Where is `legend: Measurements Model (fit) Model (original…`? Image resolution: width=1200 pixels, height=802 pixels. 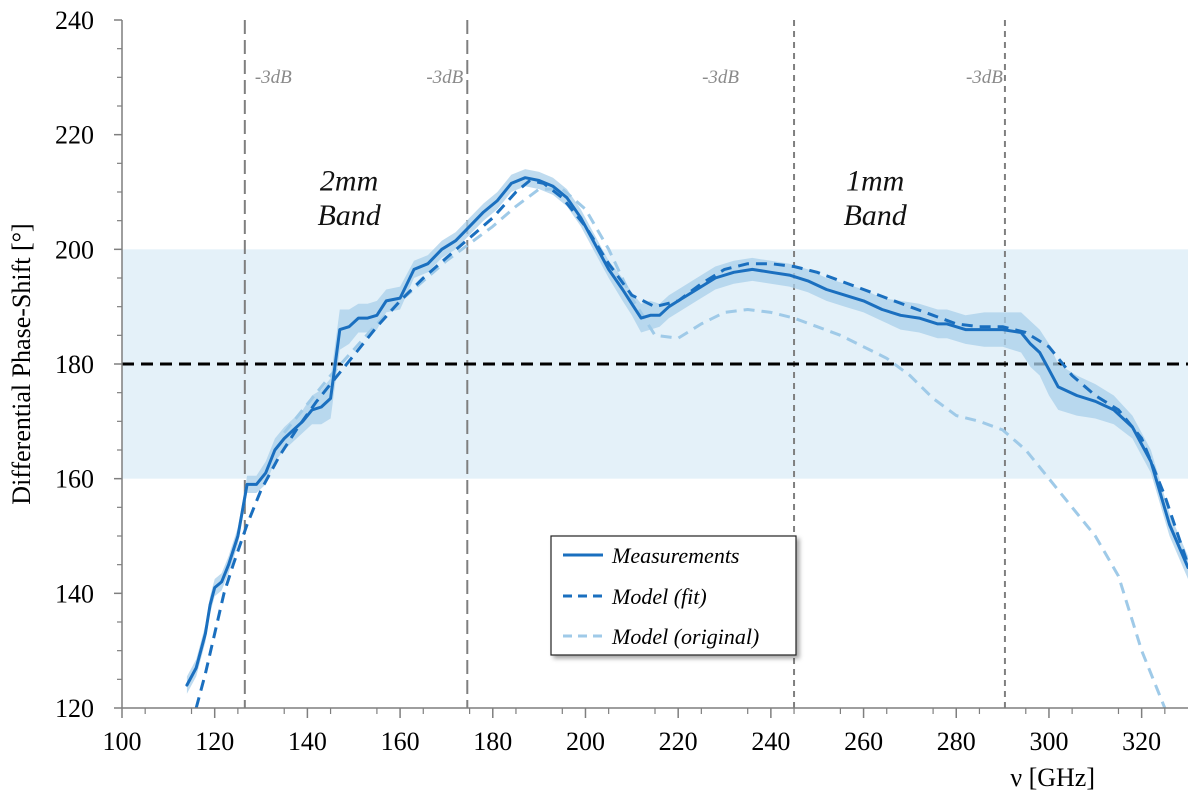 legend: Measurements Model (fit) Model (original… is located at coordinates (673, 595).